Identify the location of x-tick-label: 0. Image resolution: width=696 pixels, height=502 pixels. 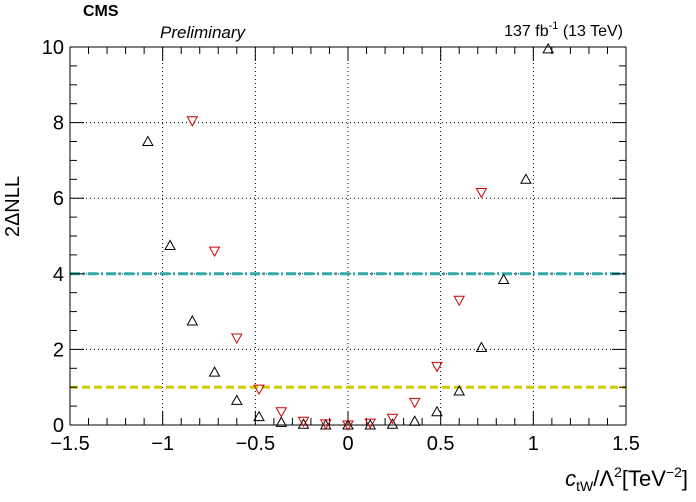
(347, 444).